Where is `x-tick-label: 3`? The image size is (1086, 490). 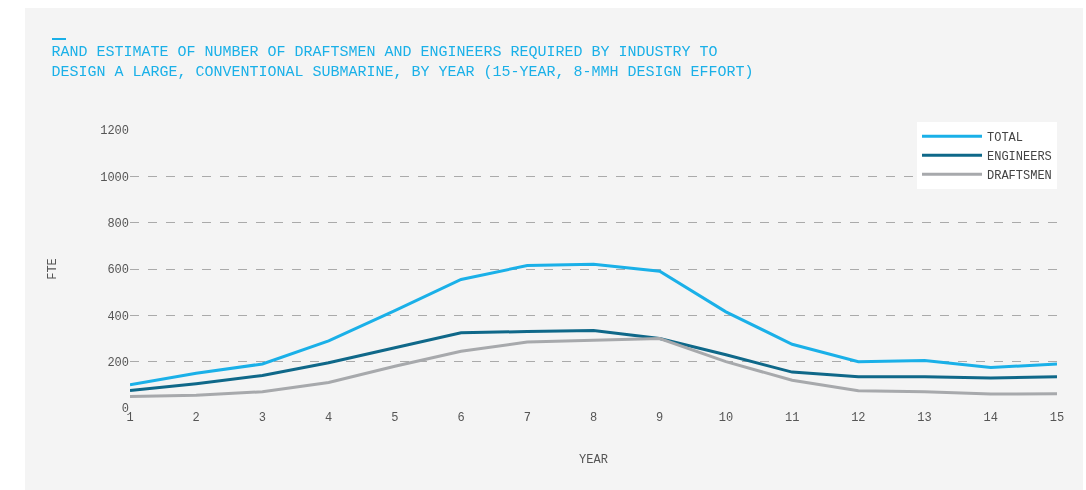 x-tick-label: 3 is located at coordinates (262, 418).